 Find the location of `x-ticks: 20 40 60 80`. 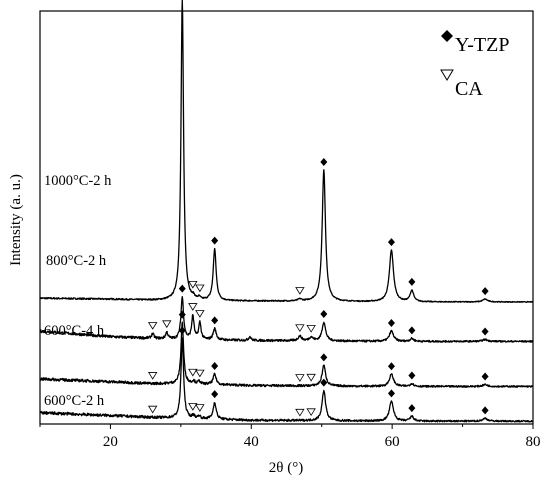

x-ticks: 20 40 60 80 is located at coordinates (290, 437).